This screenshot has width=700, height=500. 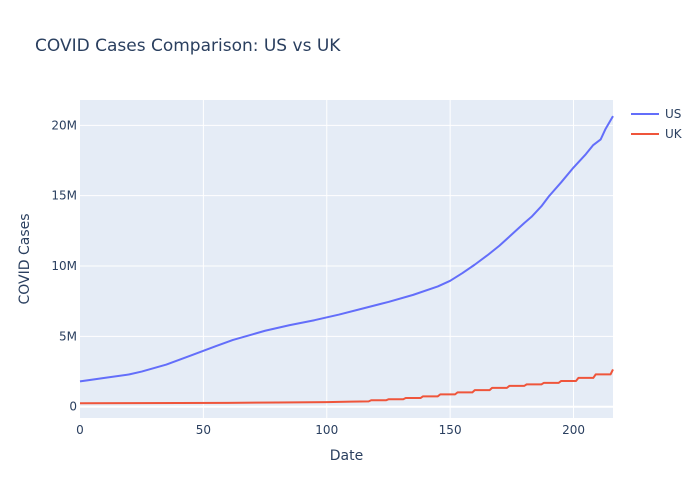 What do you see at coordinates (346, 456) in the screenshot?
I see `x-axis-title: Date` at bounding box center [346, 456].